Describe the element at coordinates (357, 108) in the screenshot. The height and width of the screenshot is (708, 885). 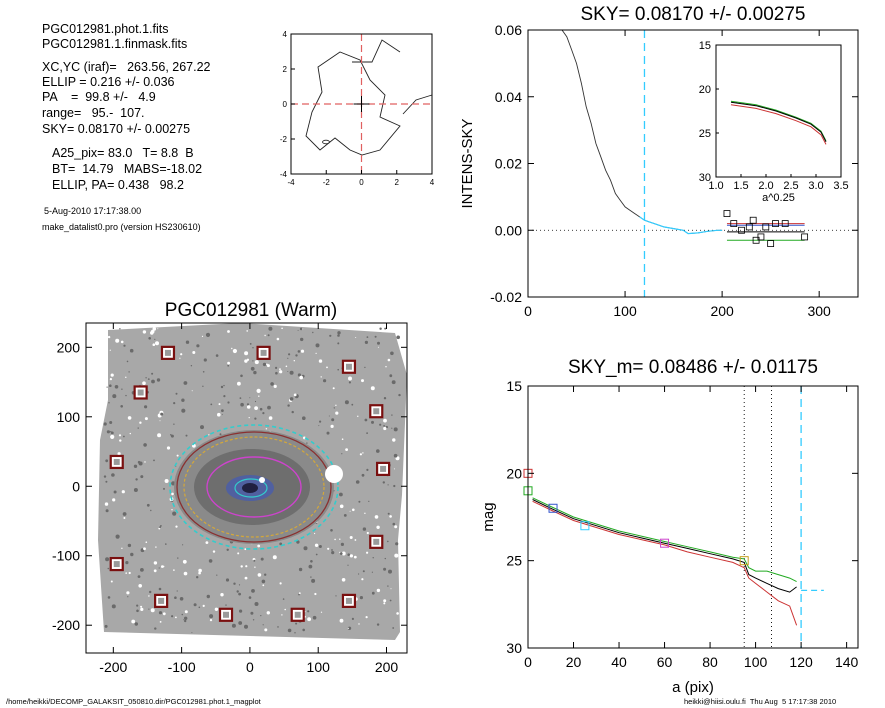
I see `contour-panel: -4 -2 0 2 4 -4 -2 0 2 4` at that location.